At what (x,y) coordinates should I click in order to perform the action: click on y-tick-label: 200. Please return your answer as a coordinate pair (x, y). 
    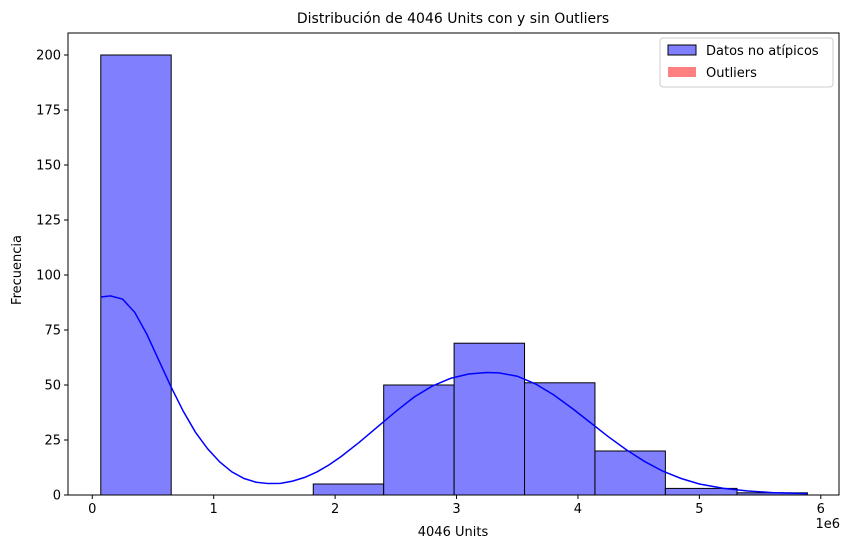
    Looking at the image, I should click on (48, 56).